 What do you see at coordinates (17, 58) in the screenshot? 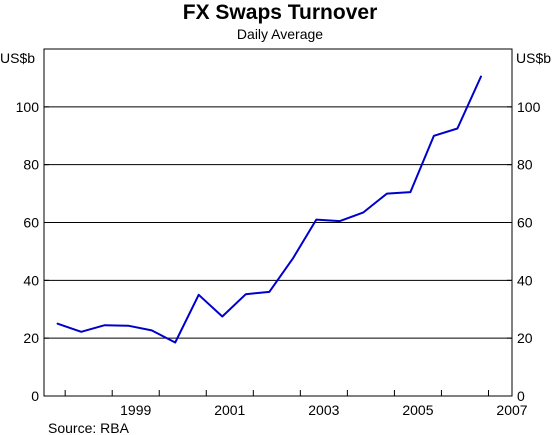
I see `left-axis-unit: US$b` at bounding box center [17, 58].